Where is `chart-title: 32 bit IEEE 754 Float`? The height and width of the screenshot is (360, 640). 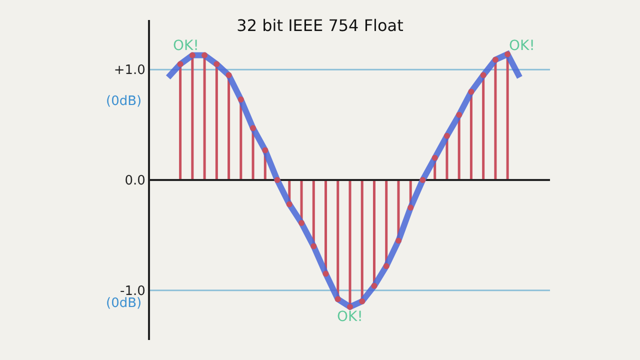
chart-title: 32 bit IEEE 754 Float is located at coordinates (320, 25).